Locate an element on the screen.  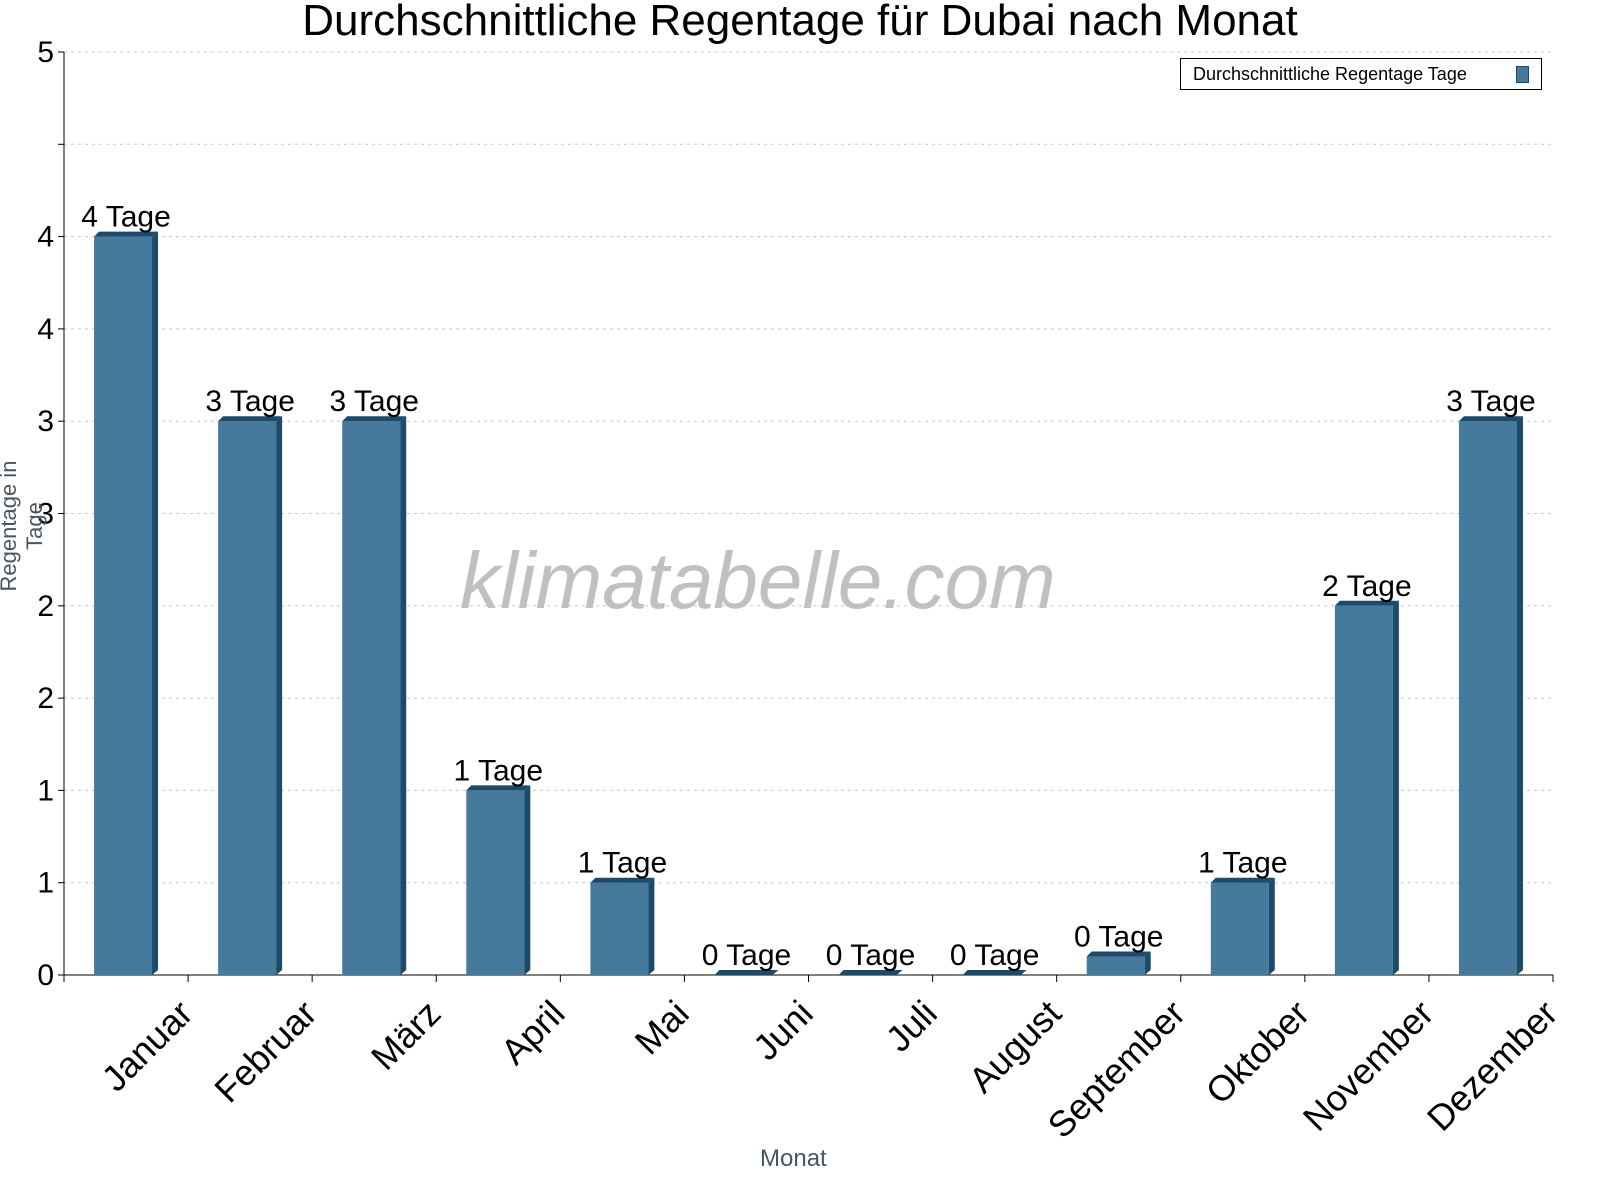
x-tick-label: Juni is located at coordinates (783, 1030).